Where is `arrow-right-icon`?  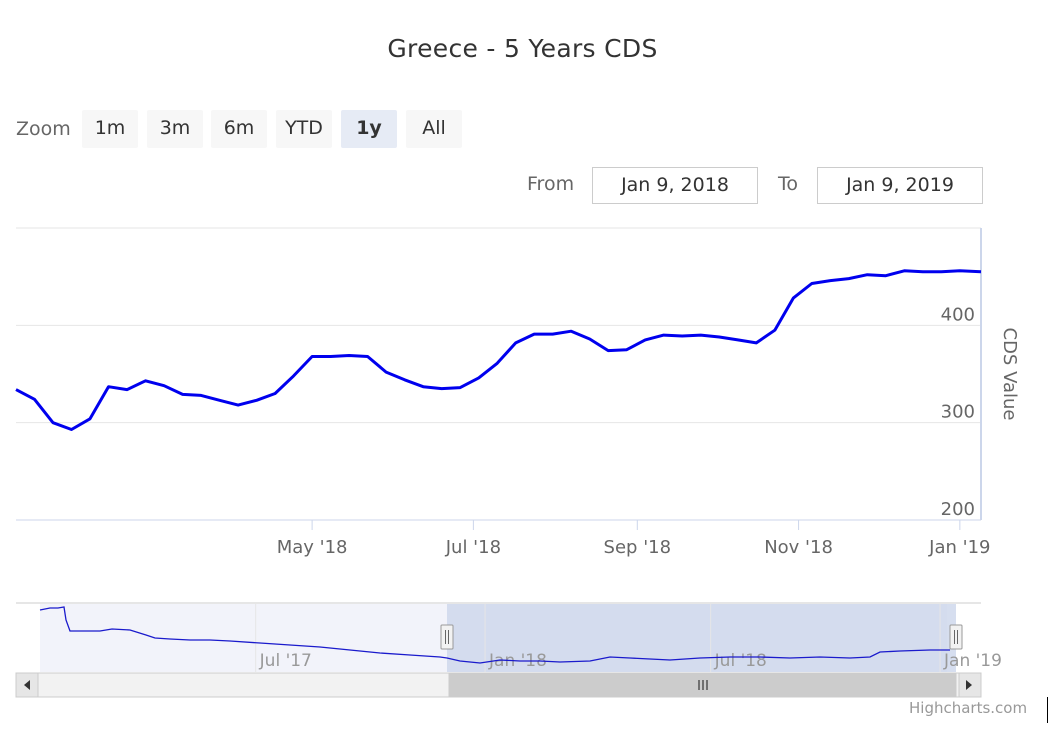 arrow-right-icon is located at coordinates (969, 685).